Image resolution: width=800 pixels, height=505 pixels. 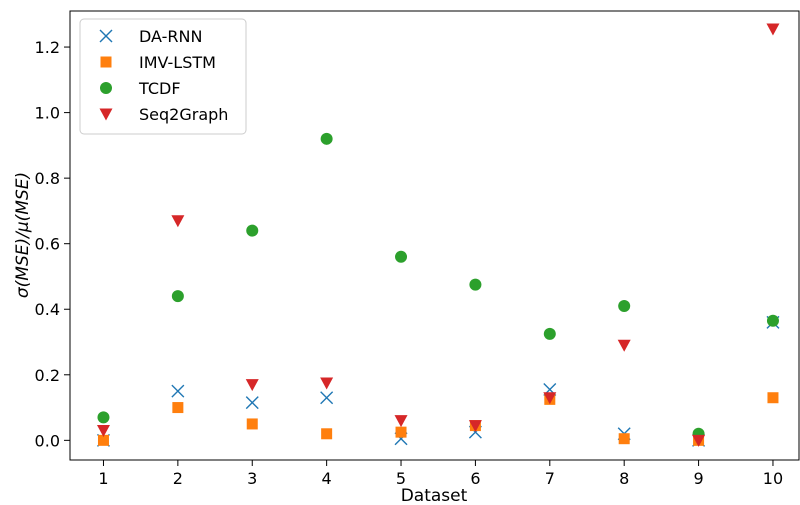 I want to click on y-tick-label: 0.4, so click(x=47, y=309).